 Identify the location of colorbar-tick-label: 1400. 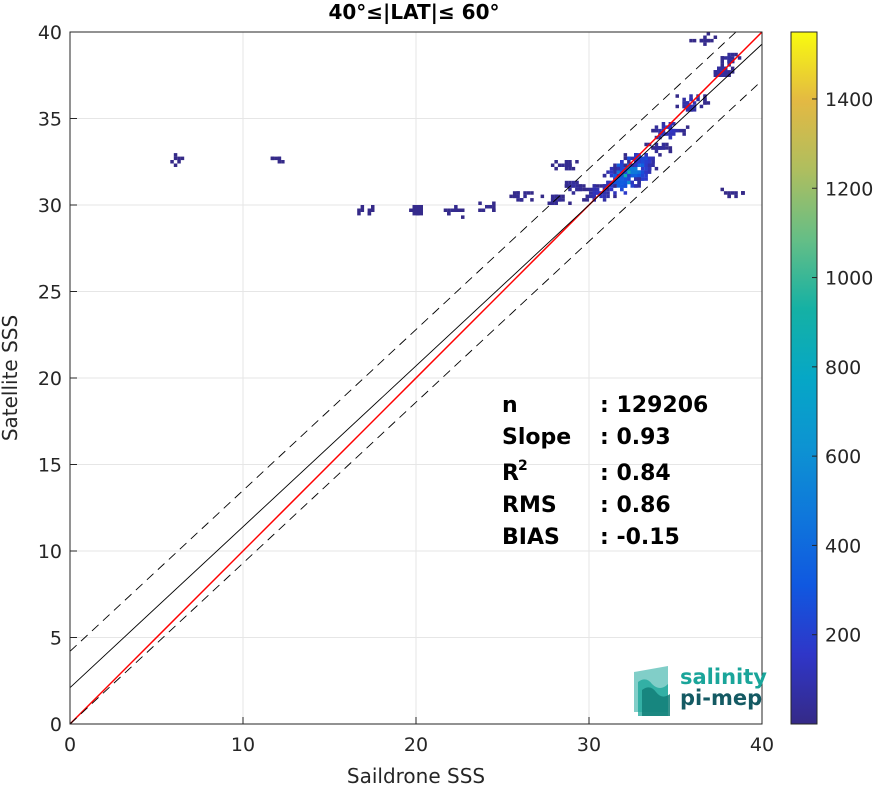
(849, 100).